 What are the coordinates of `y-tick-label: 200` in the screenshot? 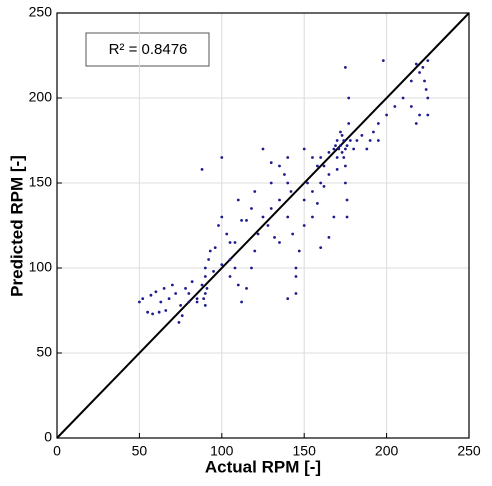 It's located at (41, 97).